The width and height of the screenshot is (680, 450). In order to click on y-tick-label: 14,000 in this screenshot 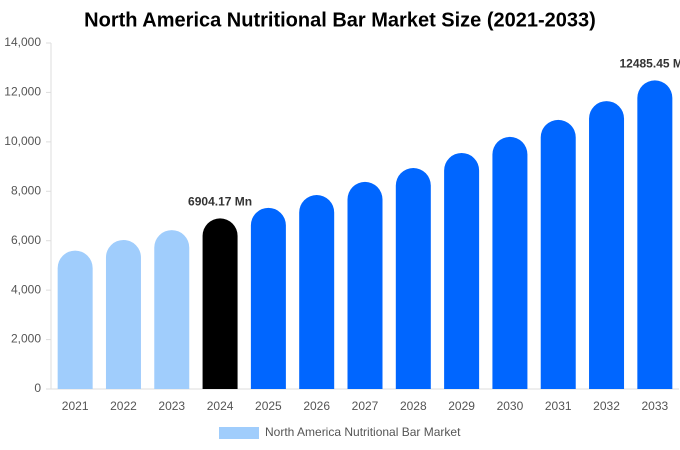, I will do `click(22, 42)`.